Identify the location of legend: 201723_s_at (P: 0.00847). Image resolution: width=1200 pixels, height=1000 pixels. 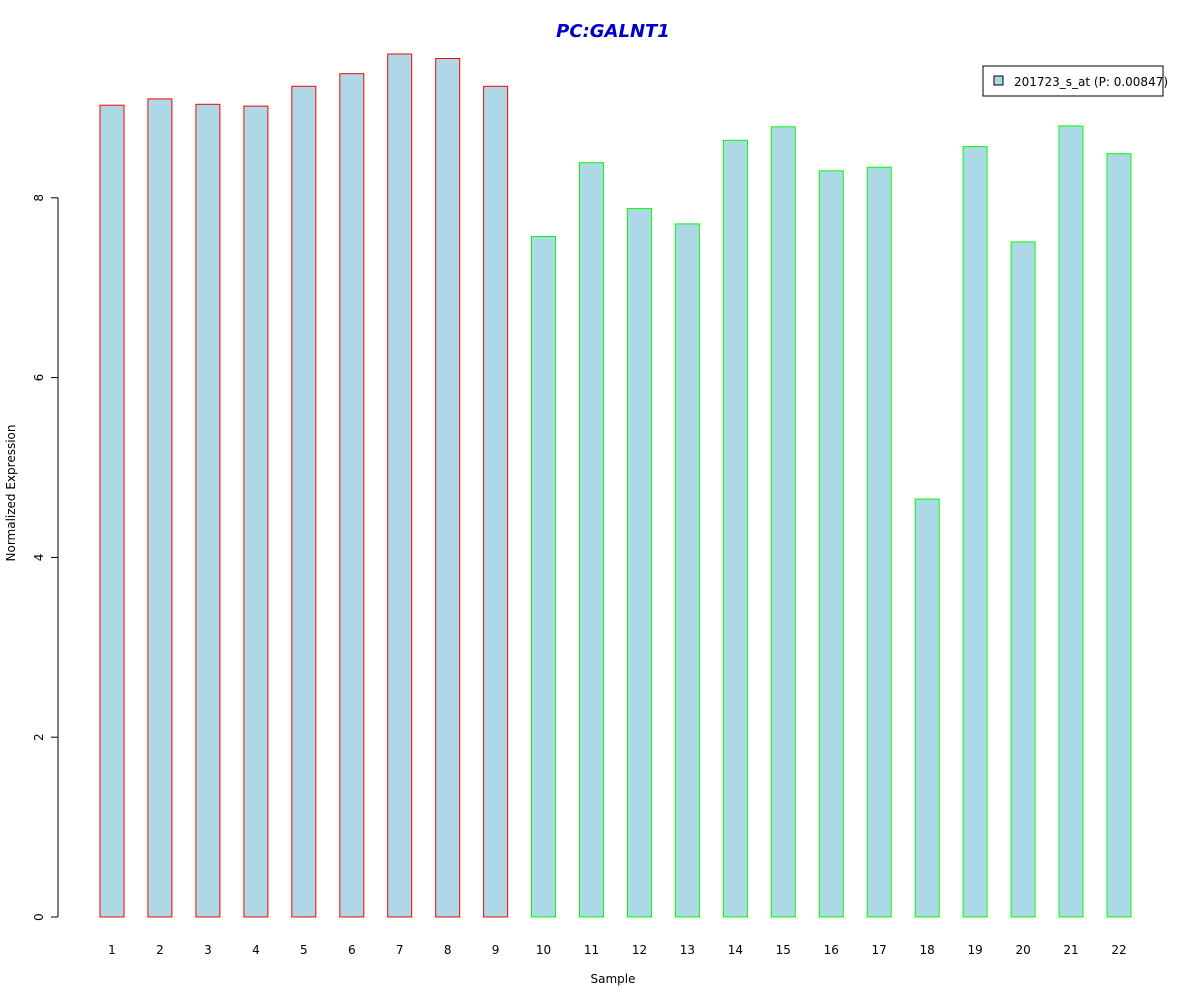
(1075, 81).